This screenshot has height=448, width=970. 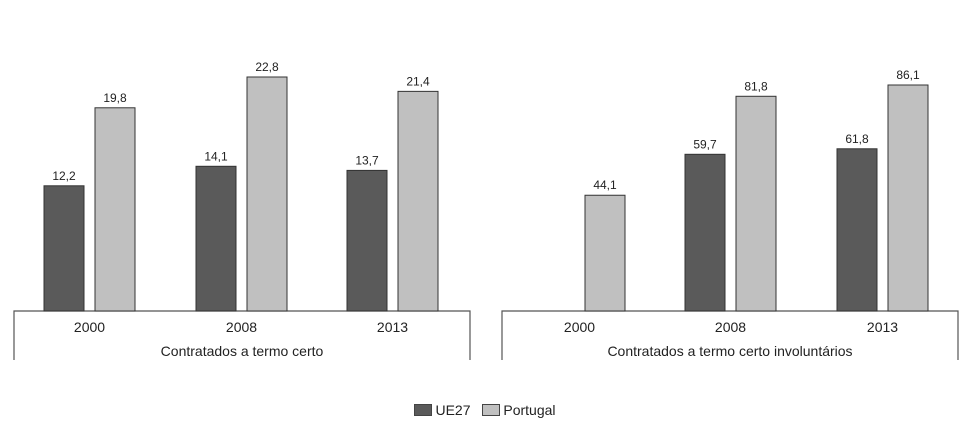 What do you see at coordinates (423, 410) in the screenshot?
I see `legend-swatch-ue27` at bounding box center [423, 410].